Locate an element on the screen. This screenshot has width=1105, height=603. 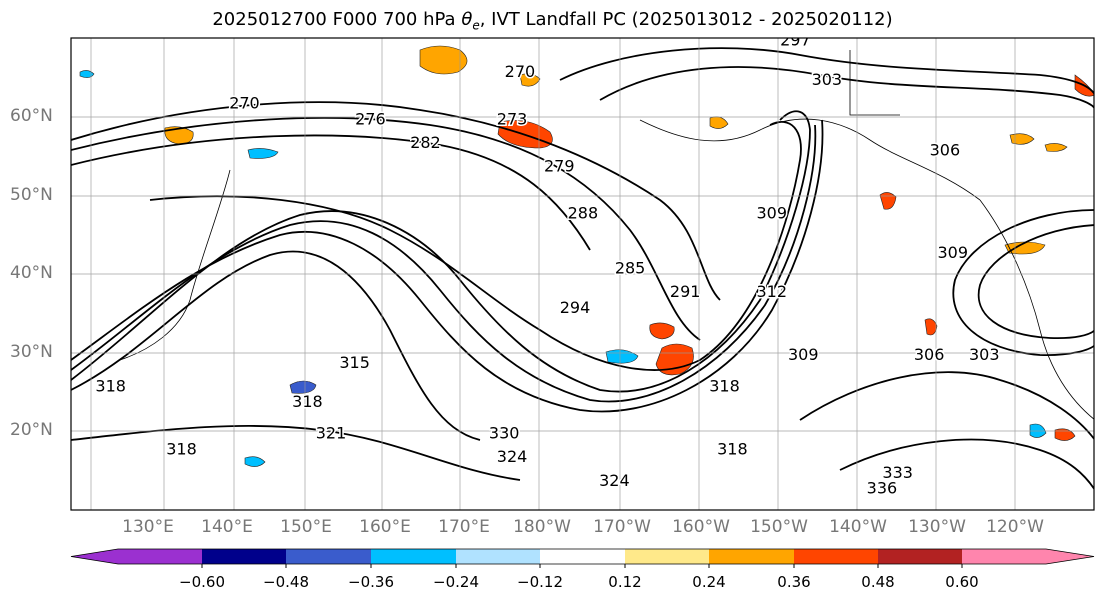
contour-label: 285 is located at coordinates (630, 268).